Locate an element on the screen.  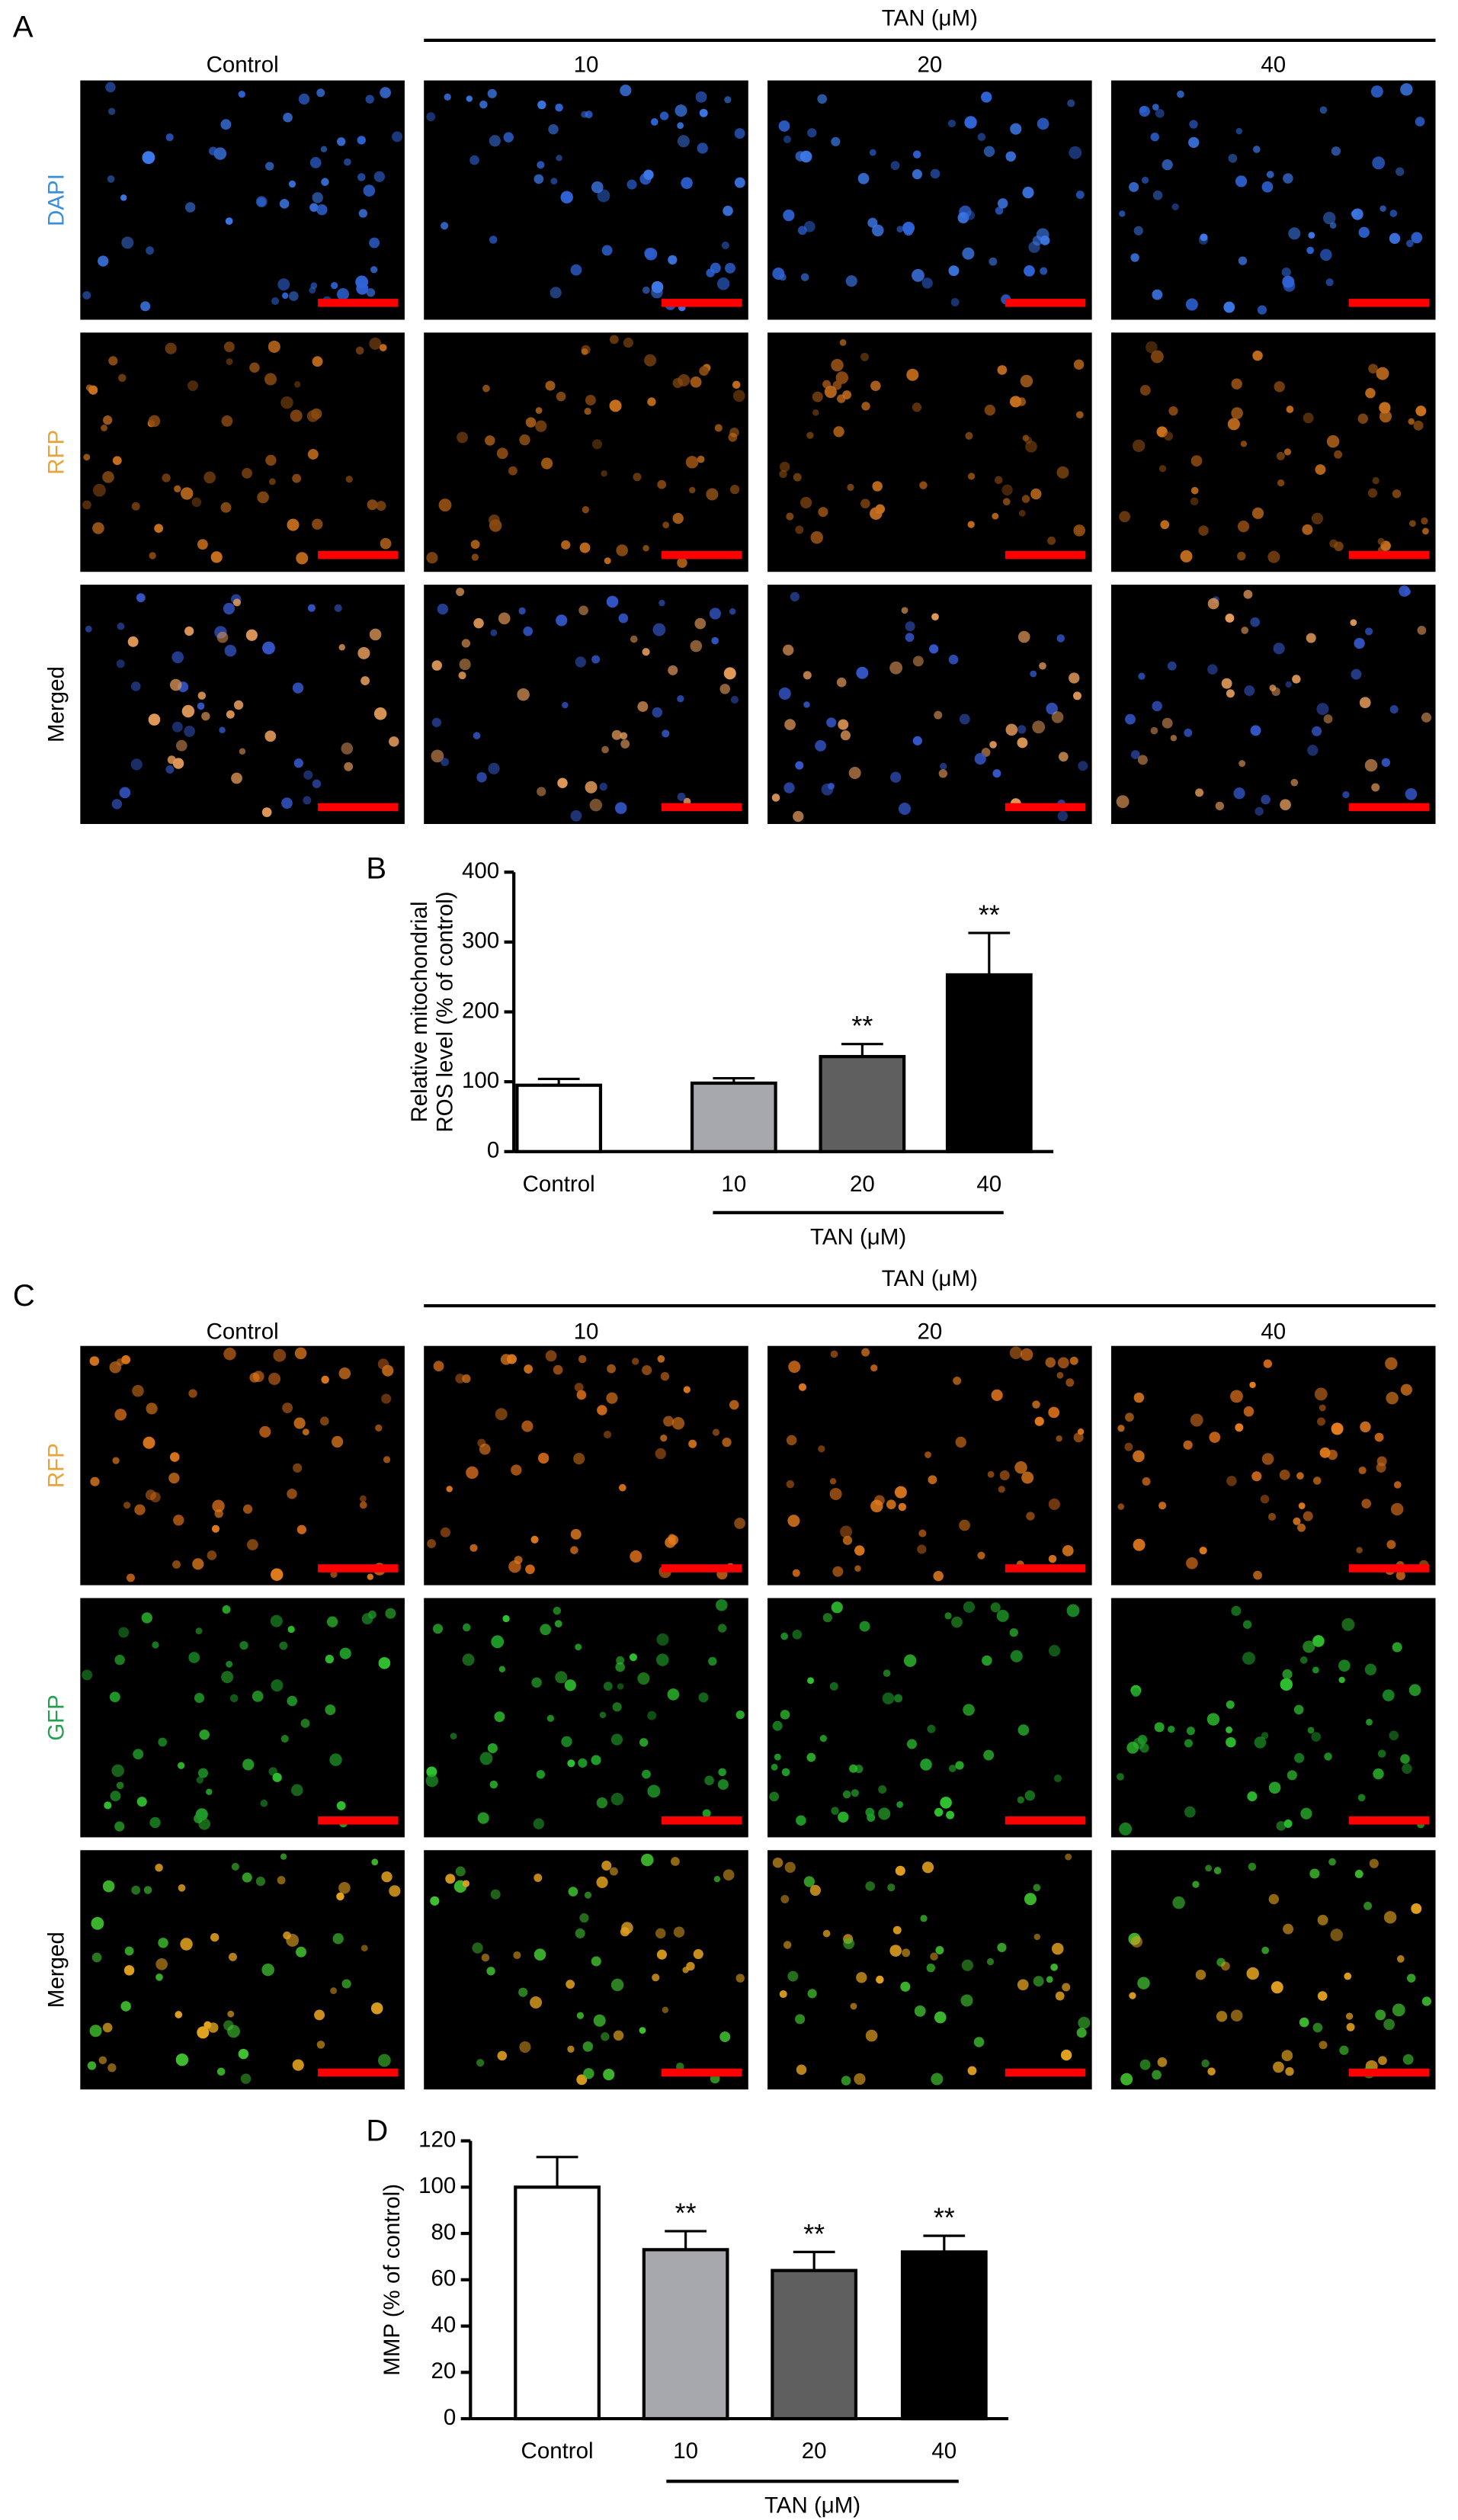
y-tick-label: 200 is located at coordinates (480, 1011).